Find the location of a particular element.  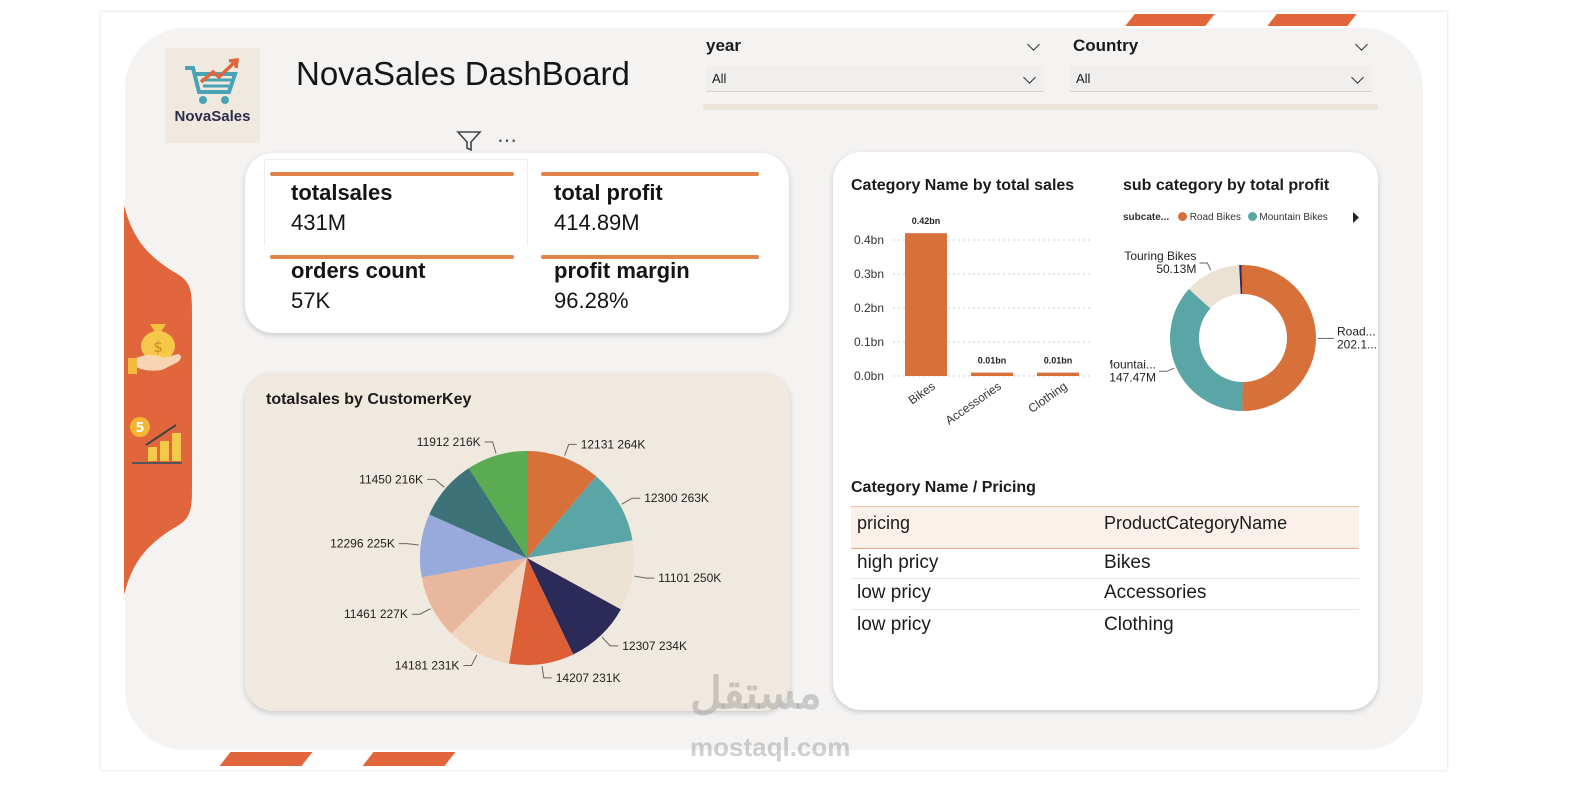

watermark-arabic: مستقل is located at coordinates (756, 693).